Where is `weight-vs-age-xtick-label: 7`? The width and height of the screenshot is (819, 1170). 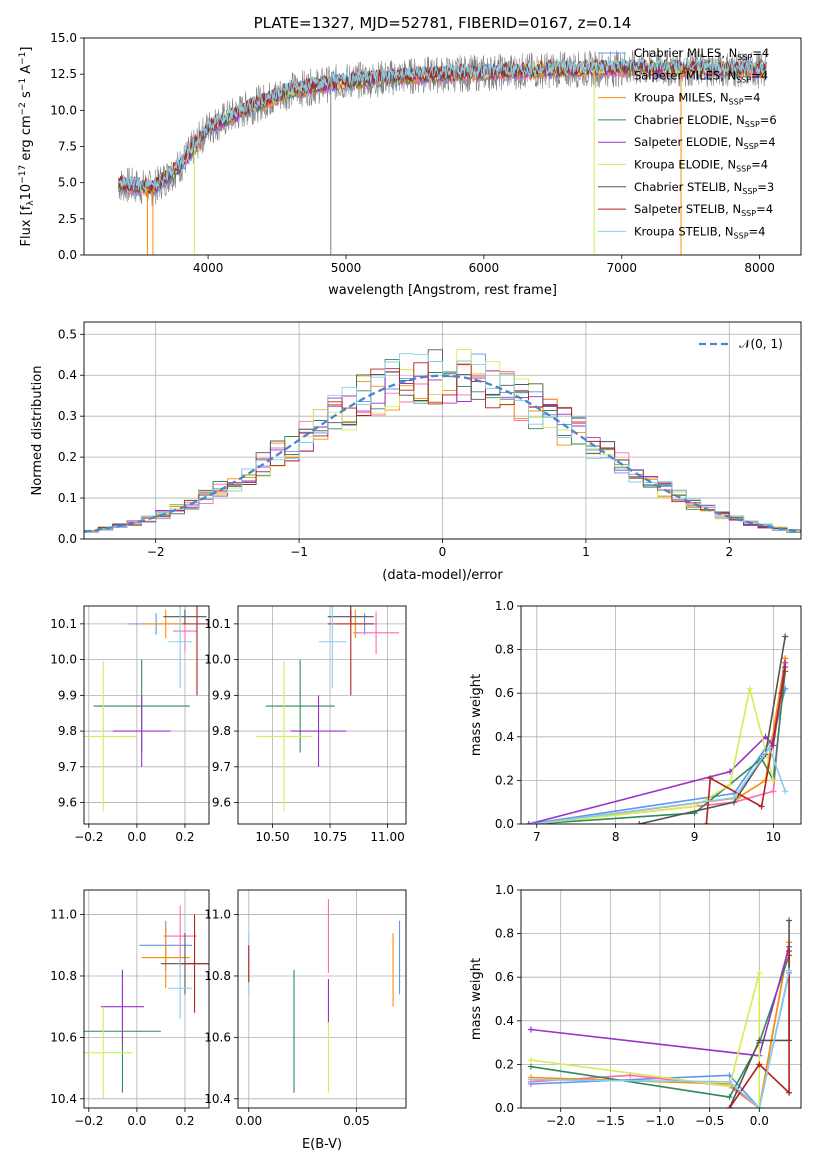
weight-vs-age-xtick-label: 7 is located at coordinates (537, 837).